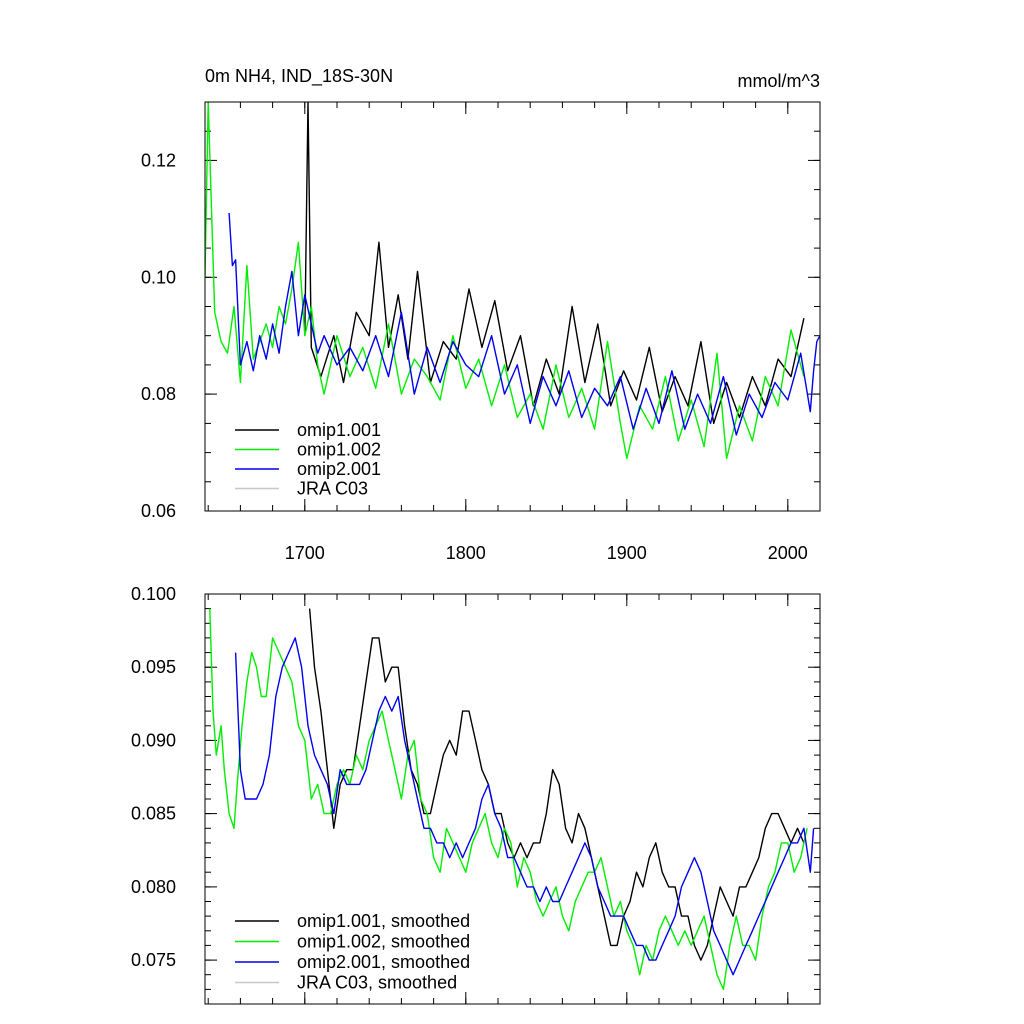  Describe the element at coordinates (339, 469) in the screenshot. I see `legend-label: omip2.001` at that location.